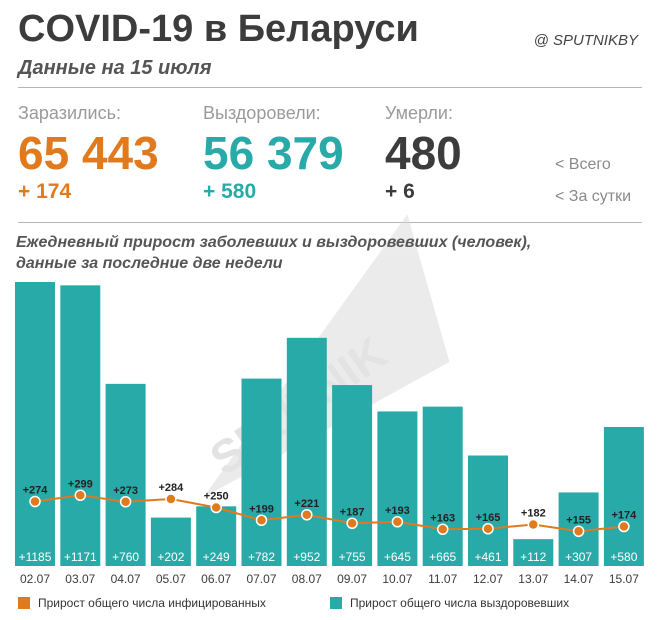 This screenshot has width=660, height=620. I want to click on brand-handle: @ SPUTNIKBY, so click(585, 40).